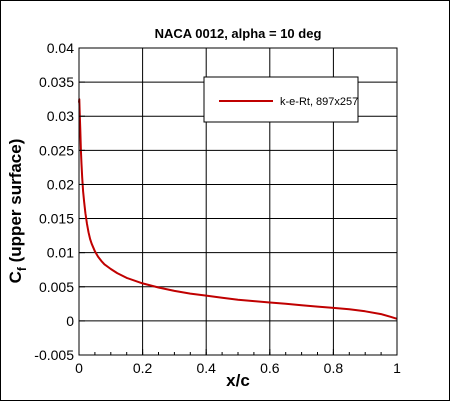  I want to click on x-tick-labels: 0 0.2 0.4 0.6 0.8 1, so click(238, 368).